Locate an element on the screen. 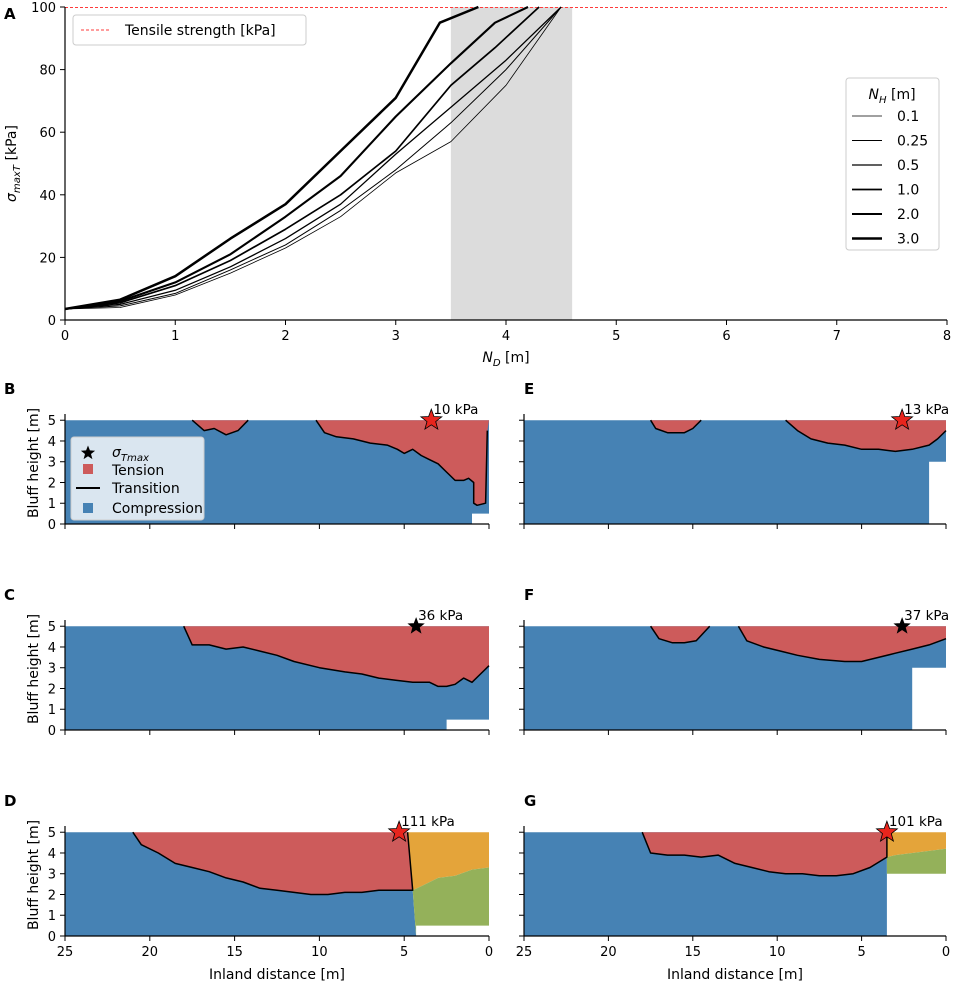 Image resolution: width=958 pixels, height=986 pixels. nh-legend-label: 1.0 is located at coordinates (908, 191).